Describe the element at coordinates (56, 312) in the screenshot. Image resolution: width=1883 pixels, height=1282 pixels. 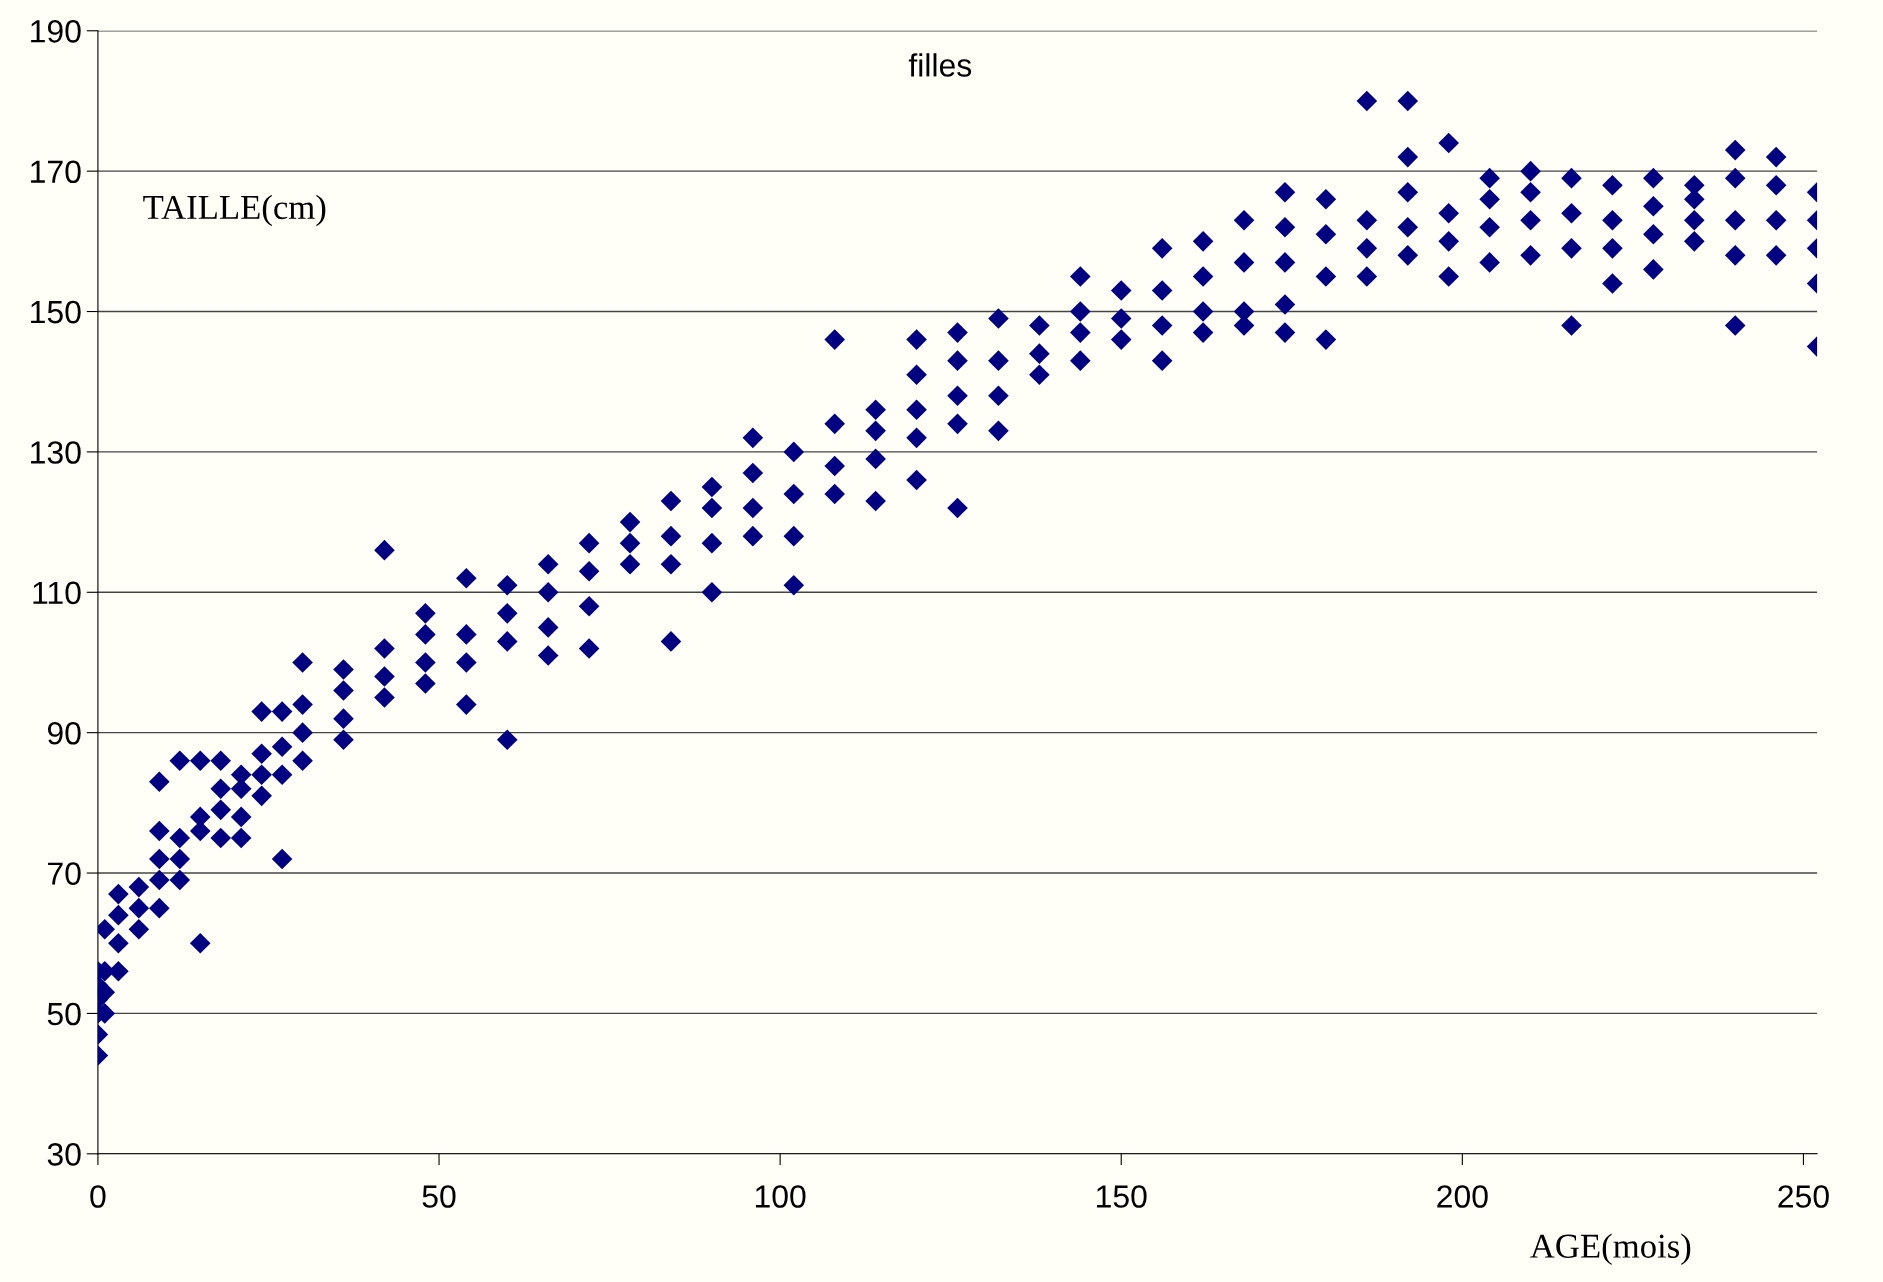
I see `y-tick-label: 150` at that location.